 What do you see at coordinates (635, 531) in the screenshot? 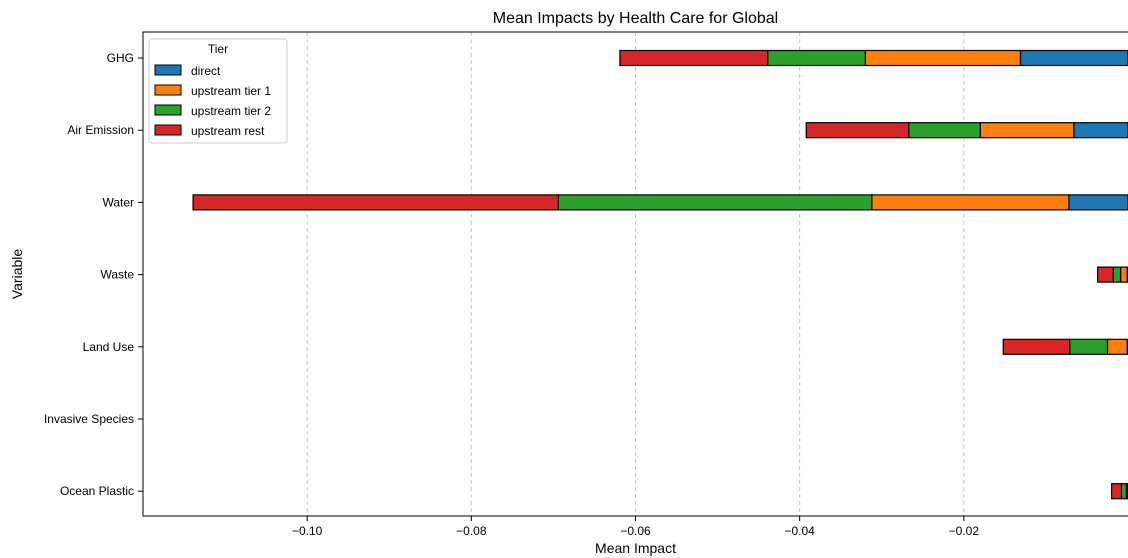
I see `x-tick-label: −0.06` at bounding box center [635, 531].